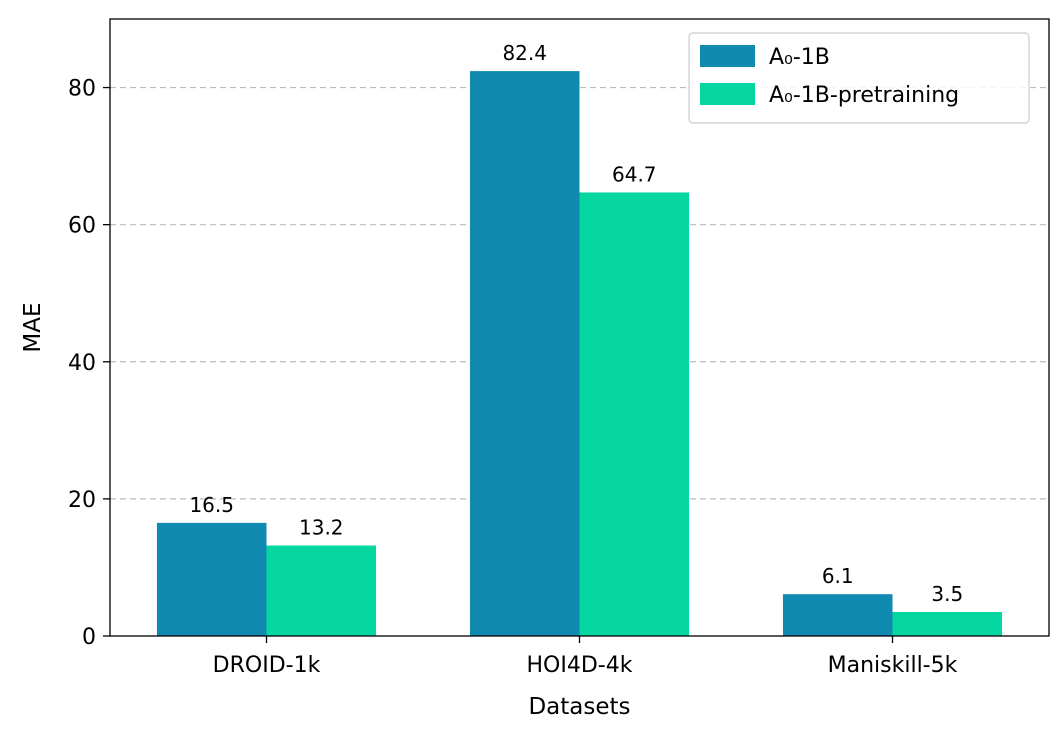 Image resolution: width=1063 pixels, height=741 pixels. What do you see at coordinates (634, 174) in the screenshot?
I see `bar-value-label: 64.7` at bounding box center [634, 174].